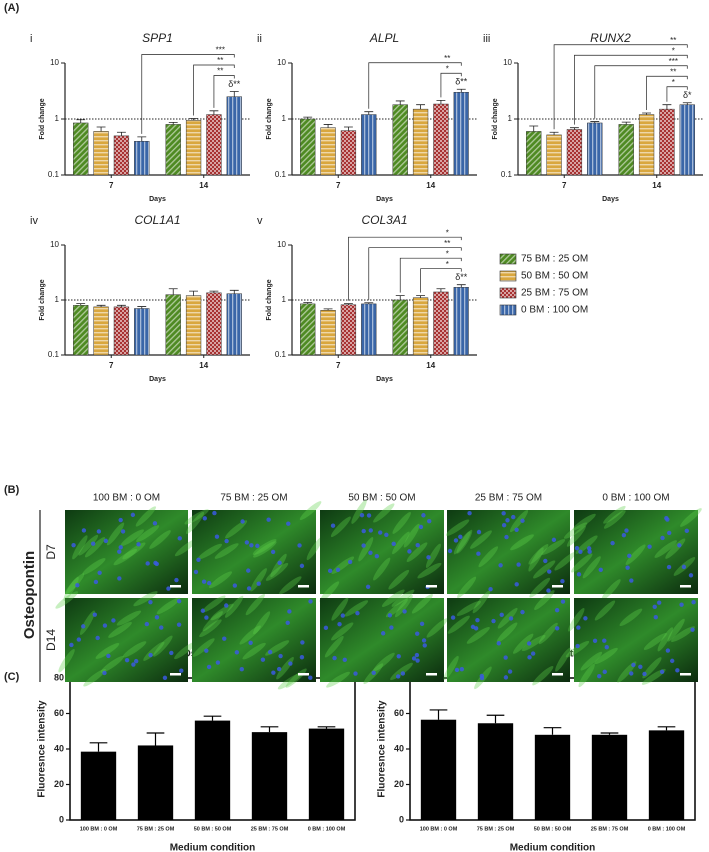 Image resolution: width=709 pixels, height=852 pixels. Describe the element at coordinates (156, 829) in the screenshot. I see `x-tick-label: 75 BM : 25 OM` at that location.